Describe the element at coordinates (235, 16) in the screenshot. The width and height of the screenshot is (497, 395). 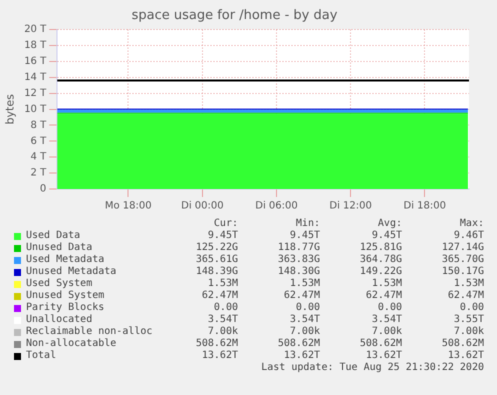
I see `chart-title: space usage for /home - by day` at that location.